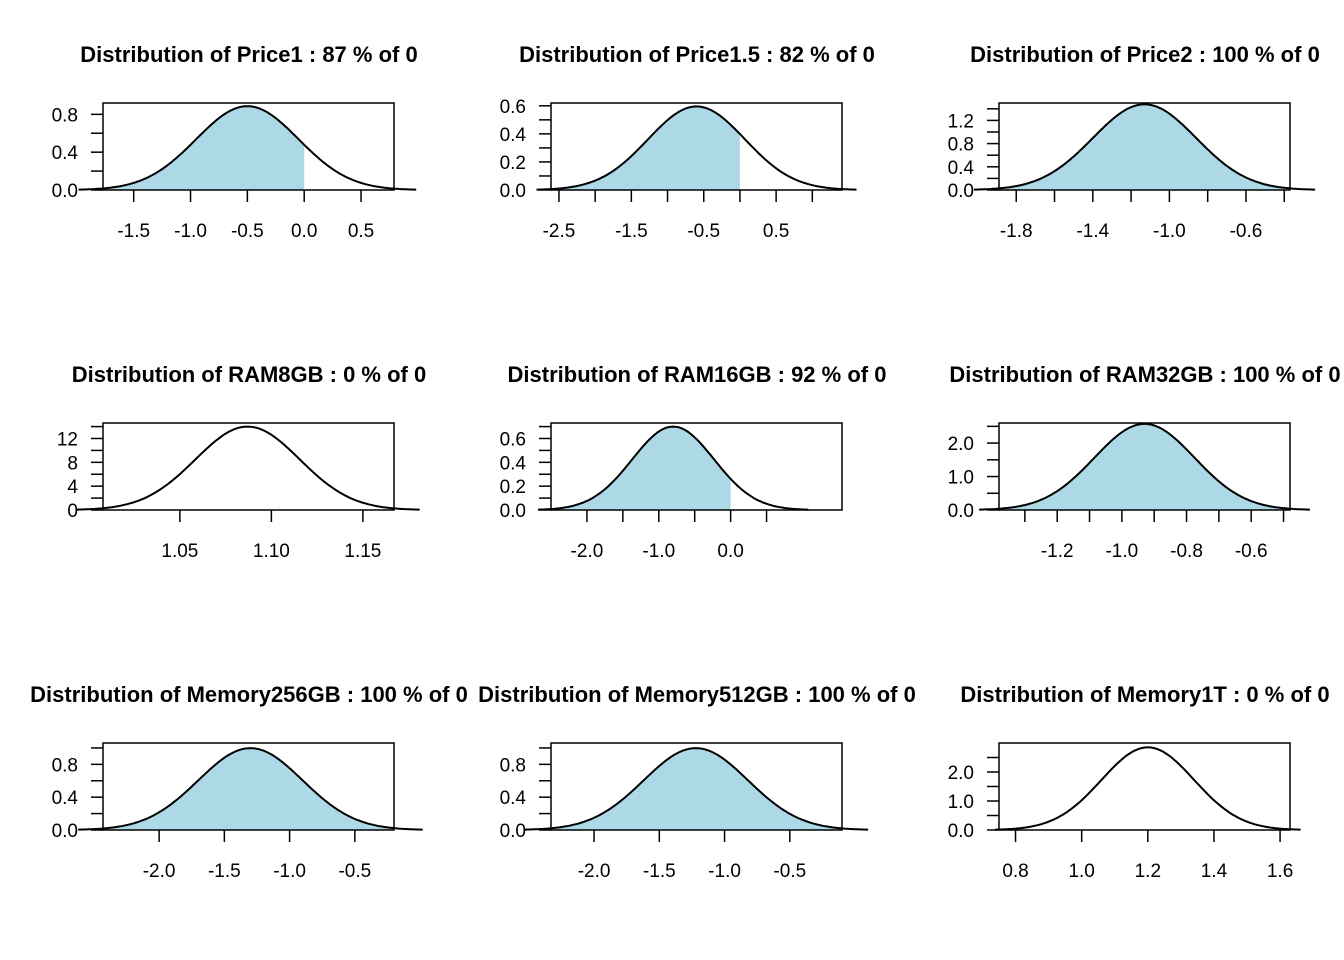 This screenshot has width=1344, height=960. What do you see at coordinates (697, 694) in the screenshot?
I see `panel-title: Distribution of Memory512GB : 100 % of 0` at bounding box center [697, 694].